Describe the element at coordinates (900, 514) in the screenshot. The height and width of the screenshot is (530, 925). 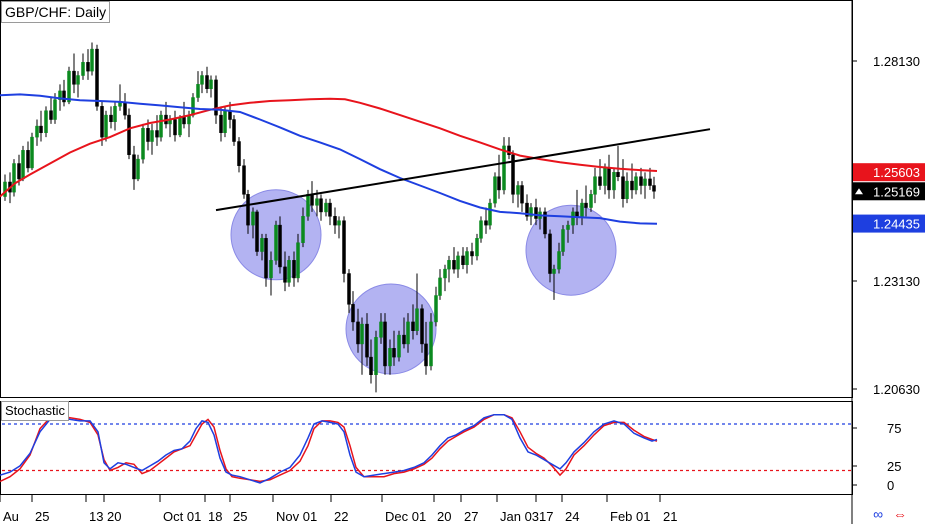
I see `arrow-icon: ⇔` at that location.